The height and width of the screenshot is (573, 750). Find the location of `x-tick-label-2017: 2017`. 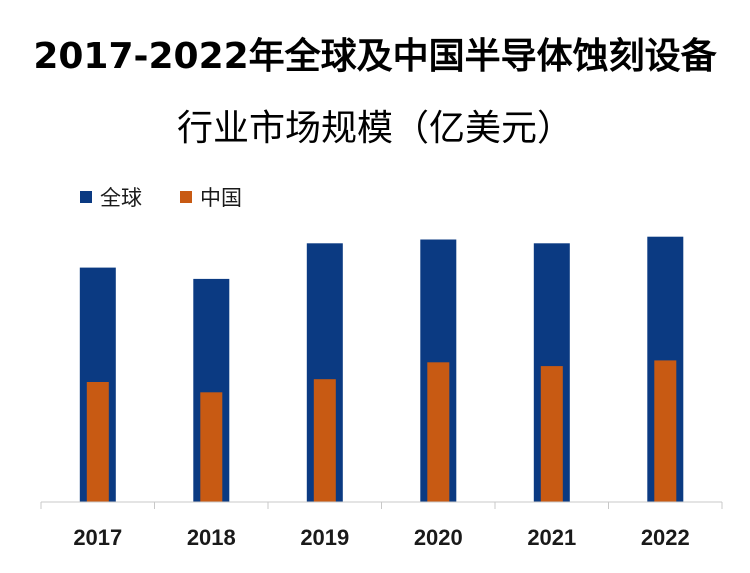

x-tick-label-2017: 2017 is located at coordinates (97, 537).